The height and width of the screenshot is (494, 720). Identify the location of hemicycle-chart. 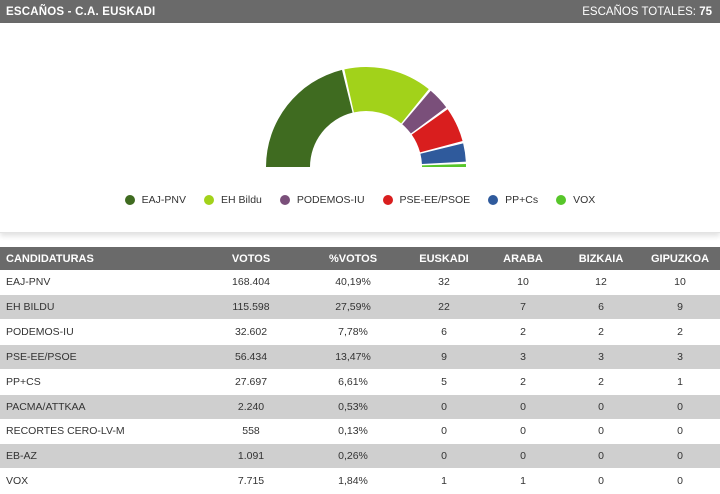
(366, 117).